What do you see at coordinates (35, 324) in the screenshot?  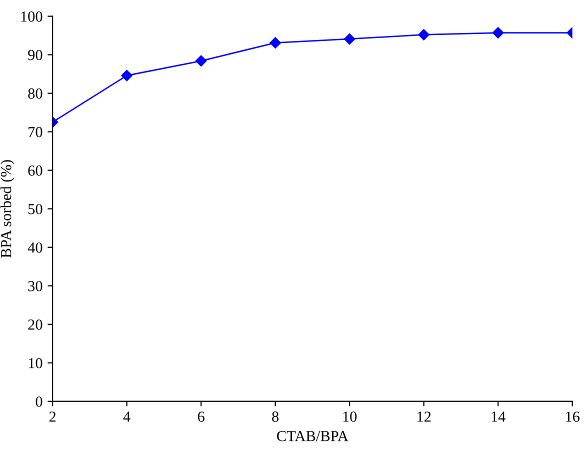 I see `y-tick-label: 20` at bounding box center [35, 324].